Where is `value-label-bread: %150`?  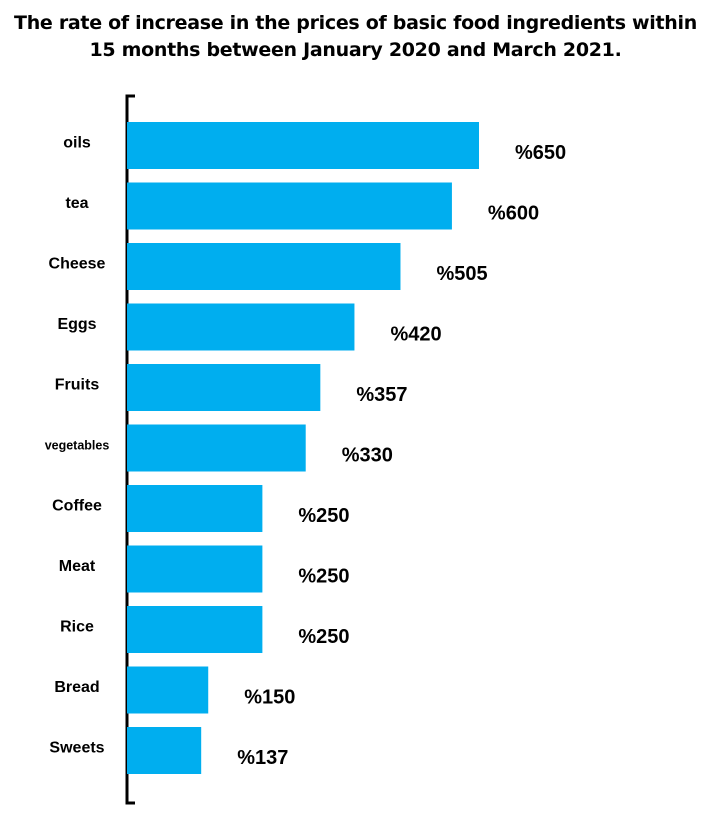 value-label-bread: %150 is located at coordinates (269, 697).